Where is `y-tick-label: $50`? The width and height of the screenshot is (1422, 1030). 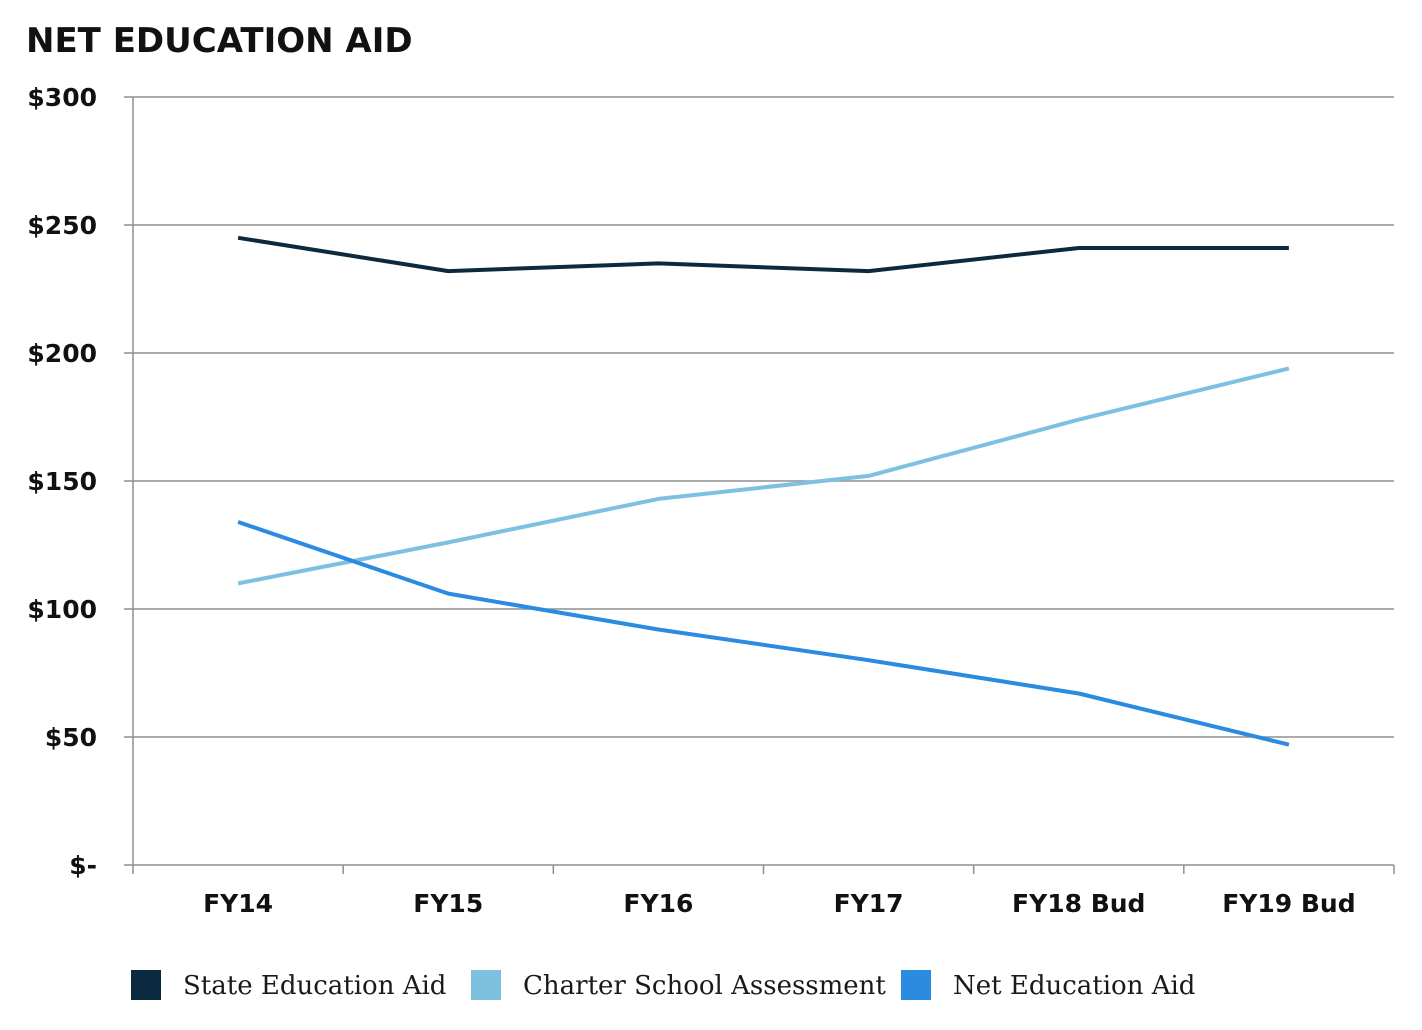
y-tick-label: $50 is located at coordinates (71, 737).